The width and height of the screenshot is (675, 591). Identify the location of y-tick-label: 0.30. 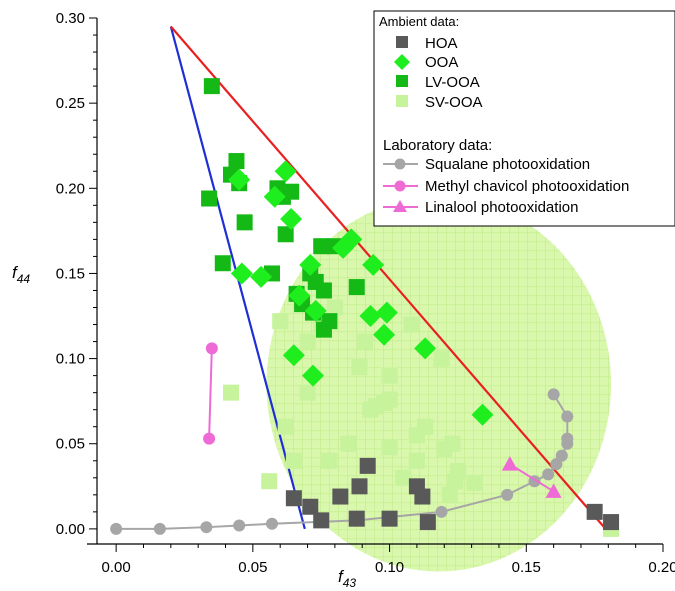
(70, 18).